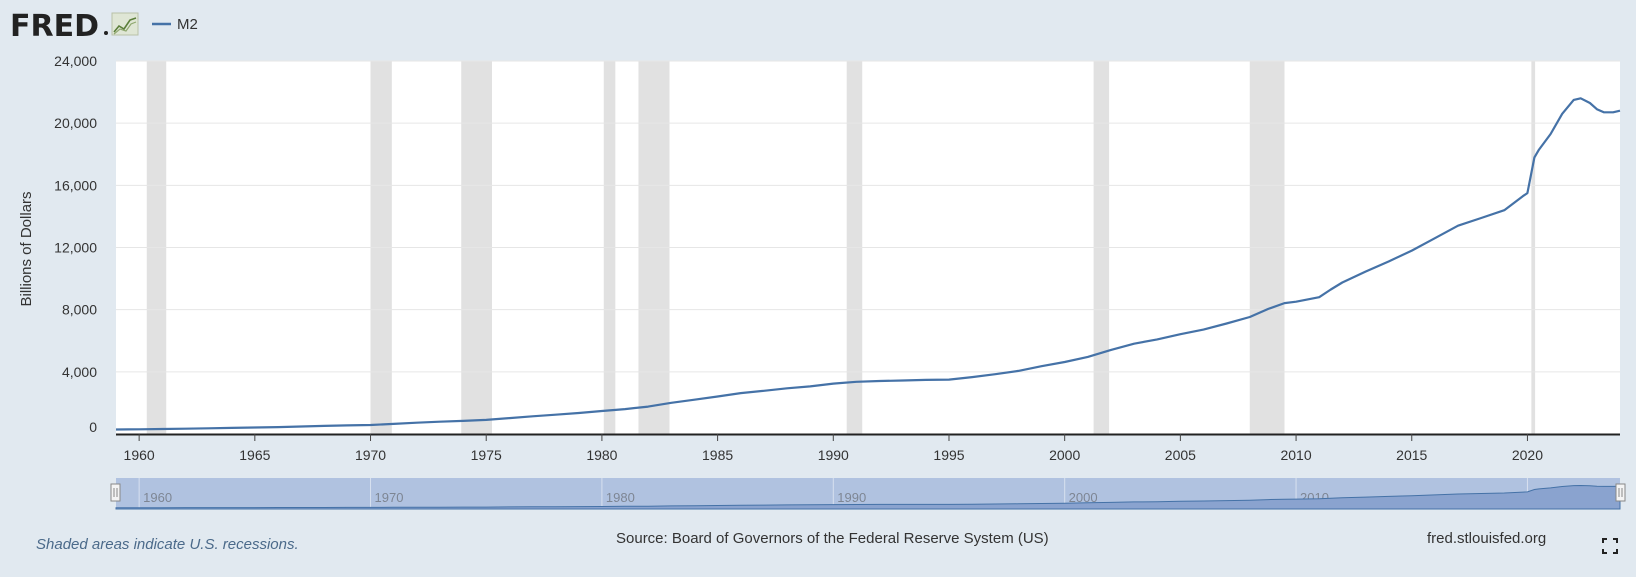 Image resolution: width=1636 pixels, height=577 pixels. I want to click on x-tick-label: 2020, so click(1527, 455).